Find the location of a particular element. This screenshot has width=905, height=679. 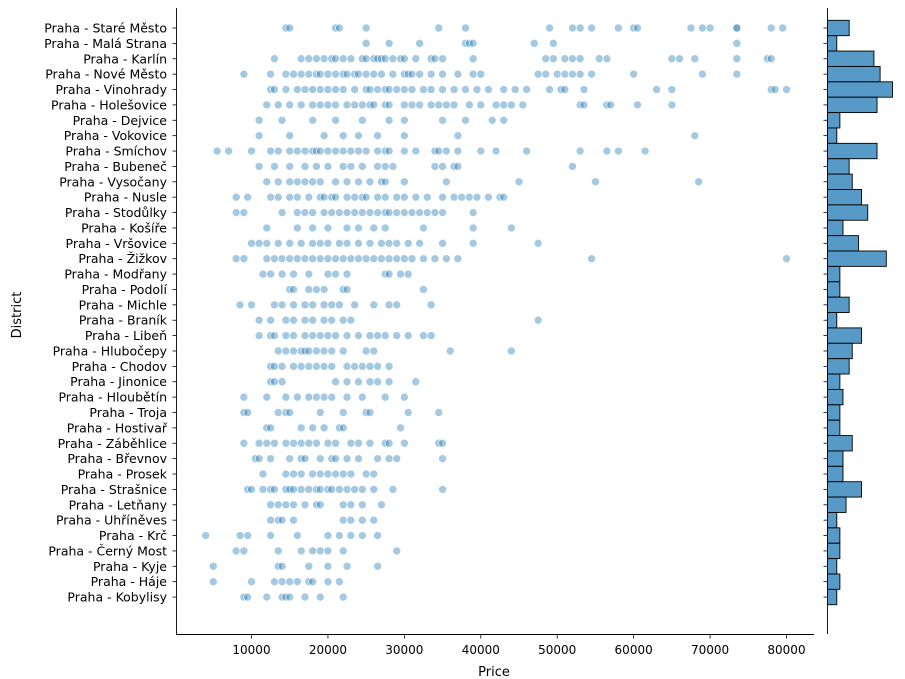

y-tick-label: Praha - Letňany is located at coordinates (118, 504).